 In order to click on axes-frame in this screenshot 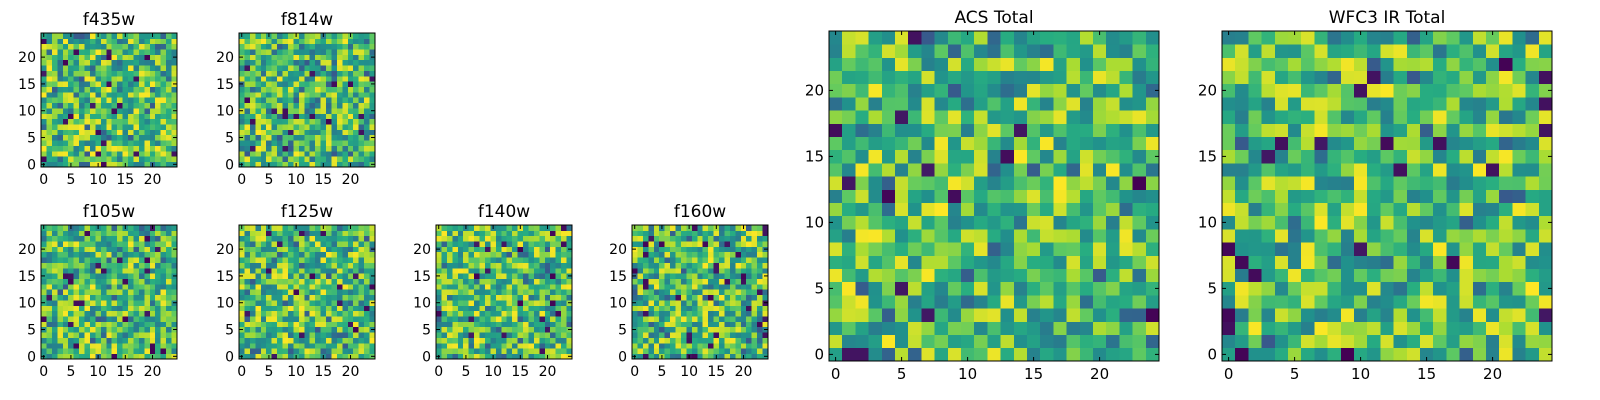, I will do `click(307, 292)`.